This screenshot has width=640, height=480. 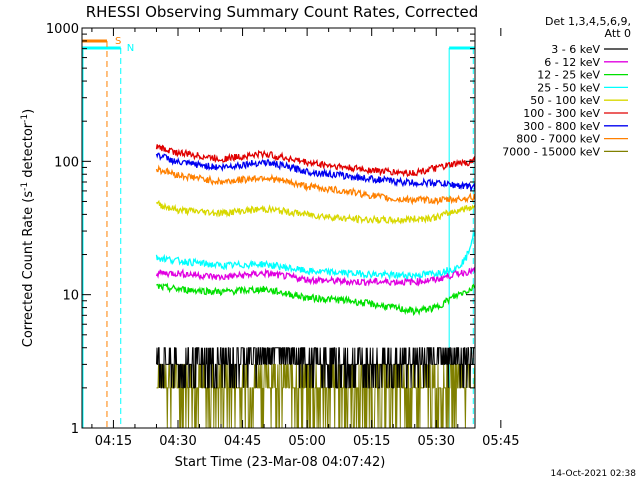 What do you see at coordinates (62, 29) in the screenshot?
I see `y-tick-label-3: 1000` at bounding box center [62, 29].